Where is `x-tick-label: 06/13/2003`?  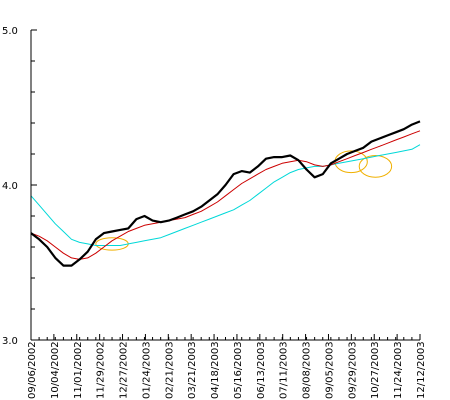 x-tick-label: 06/13/2003 is located at coordinates (261, 370).